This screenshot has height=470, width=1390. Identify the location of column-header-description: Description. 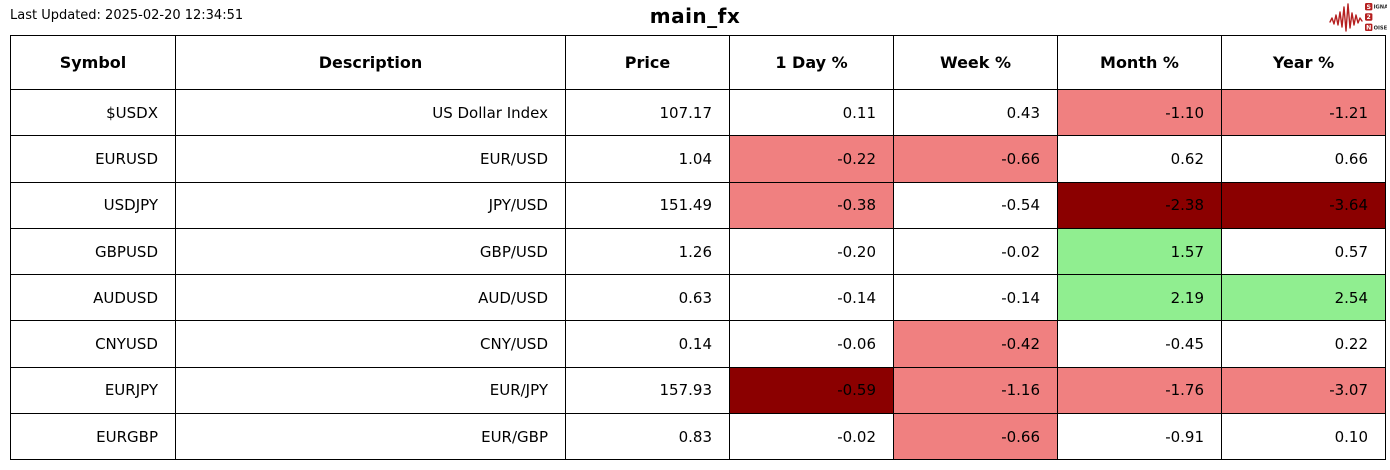
(370, 62).